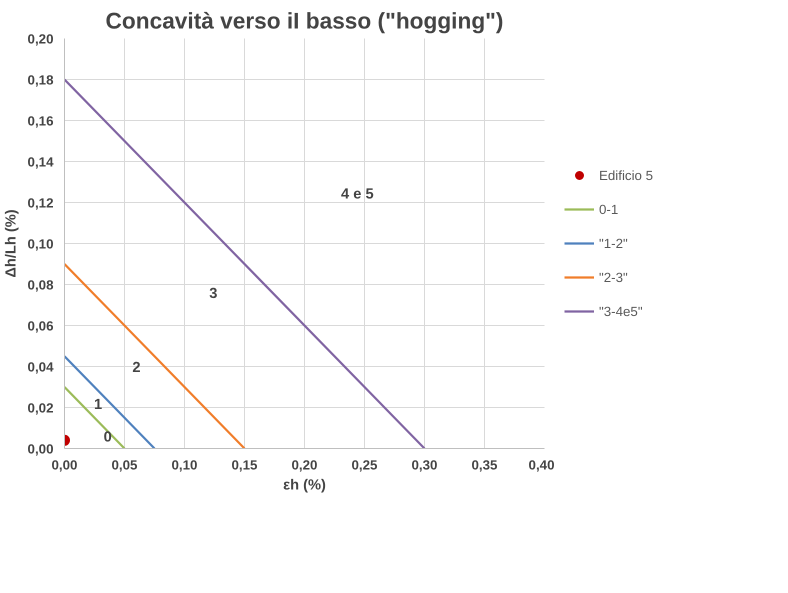  I want to click on annotation: 0, so click(108, 438).